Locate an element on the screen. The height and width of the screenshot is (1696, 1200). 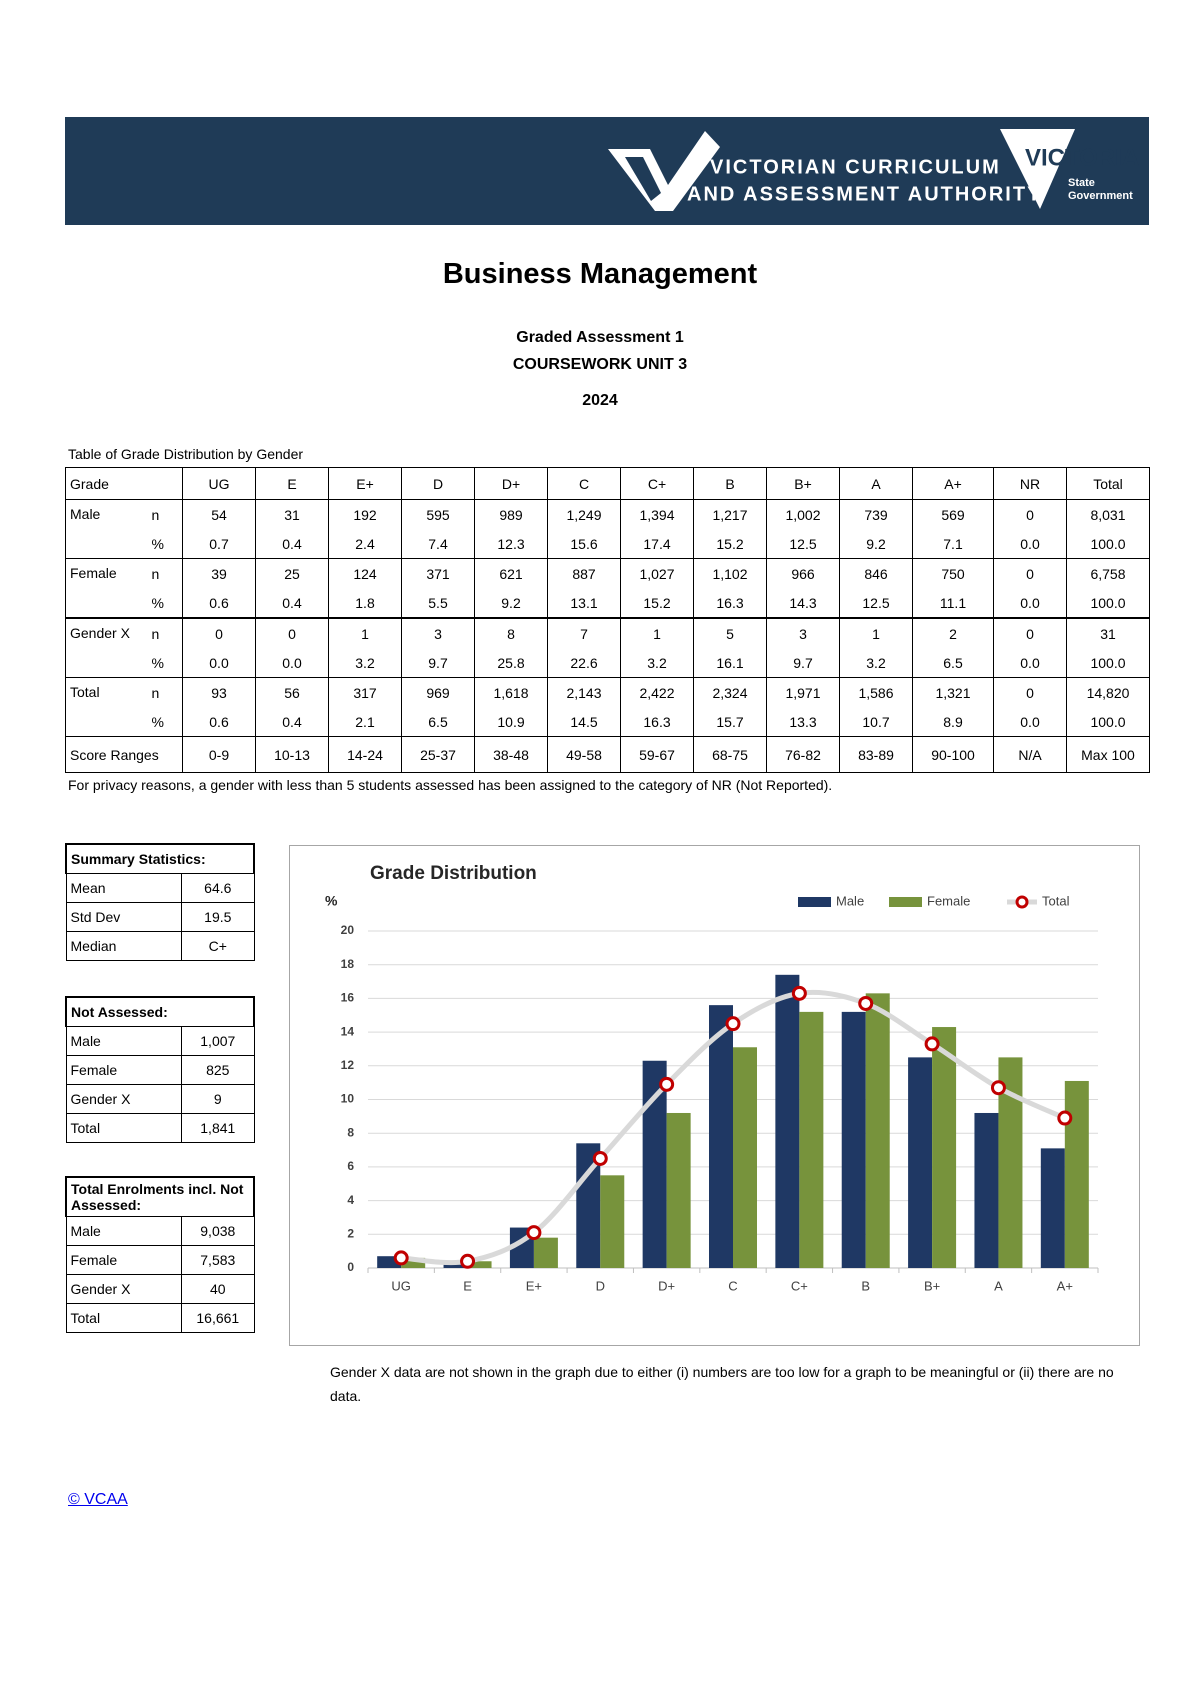
side-value: C+ is located at coordinates (218, 946).